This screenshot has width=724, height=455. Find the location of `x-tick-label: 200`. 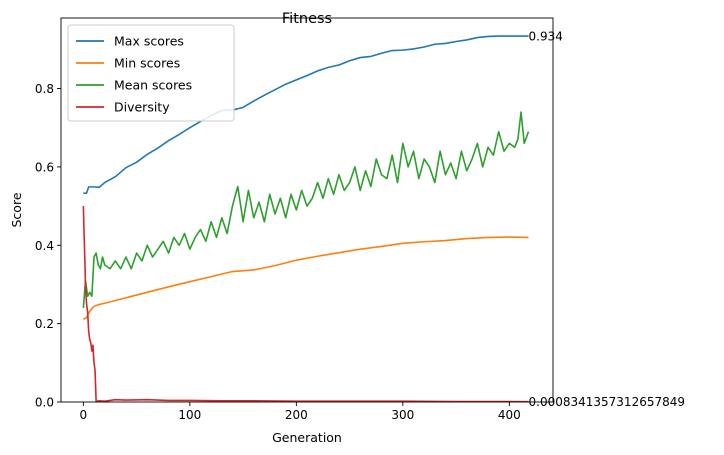

x-tick-label: 200 is located at coordinates (296, 415).